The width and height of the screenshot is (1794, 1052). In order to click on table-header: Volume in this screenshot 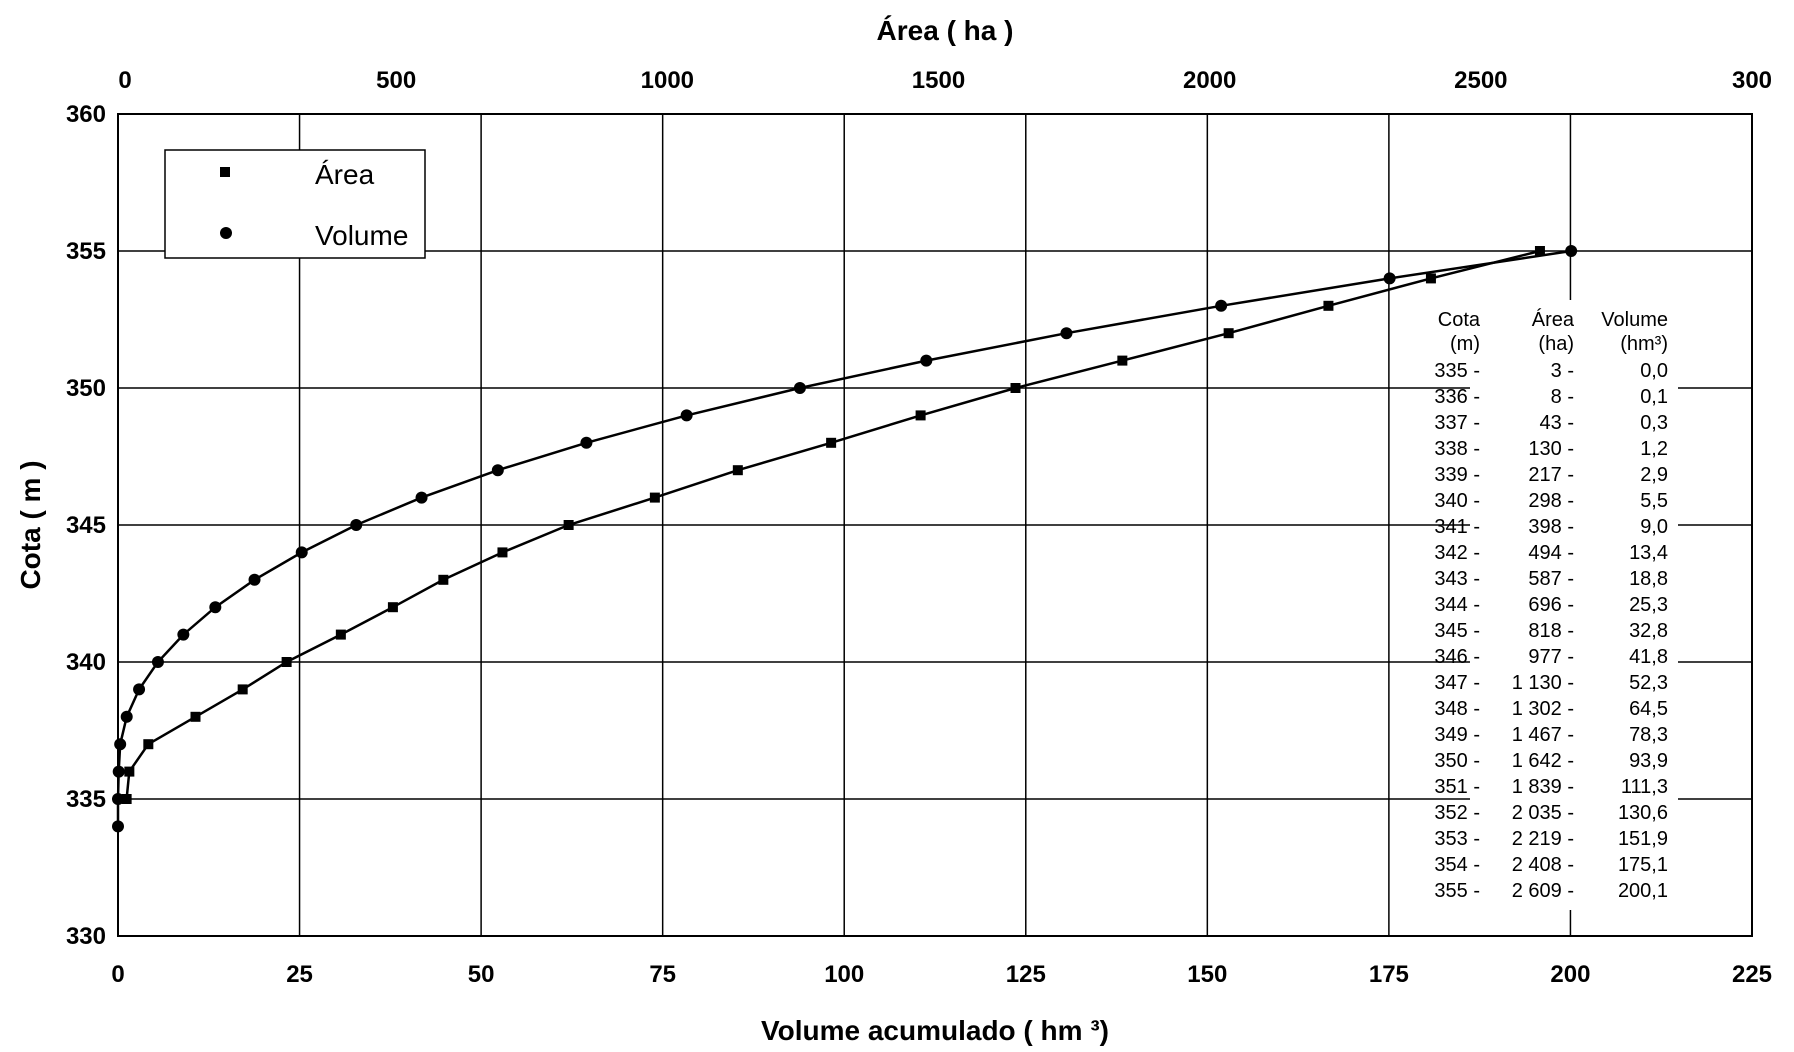, I will do `click(1634, 320)`.